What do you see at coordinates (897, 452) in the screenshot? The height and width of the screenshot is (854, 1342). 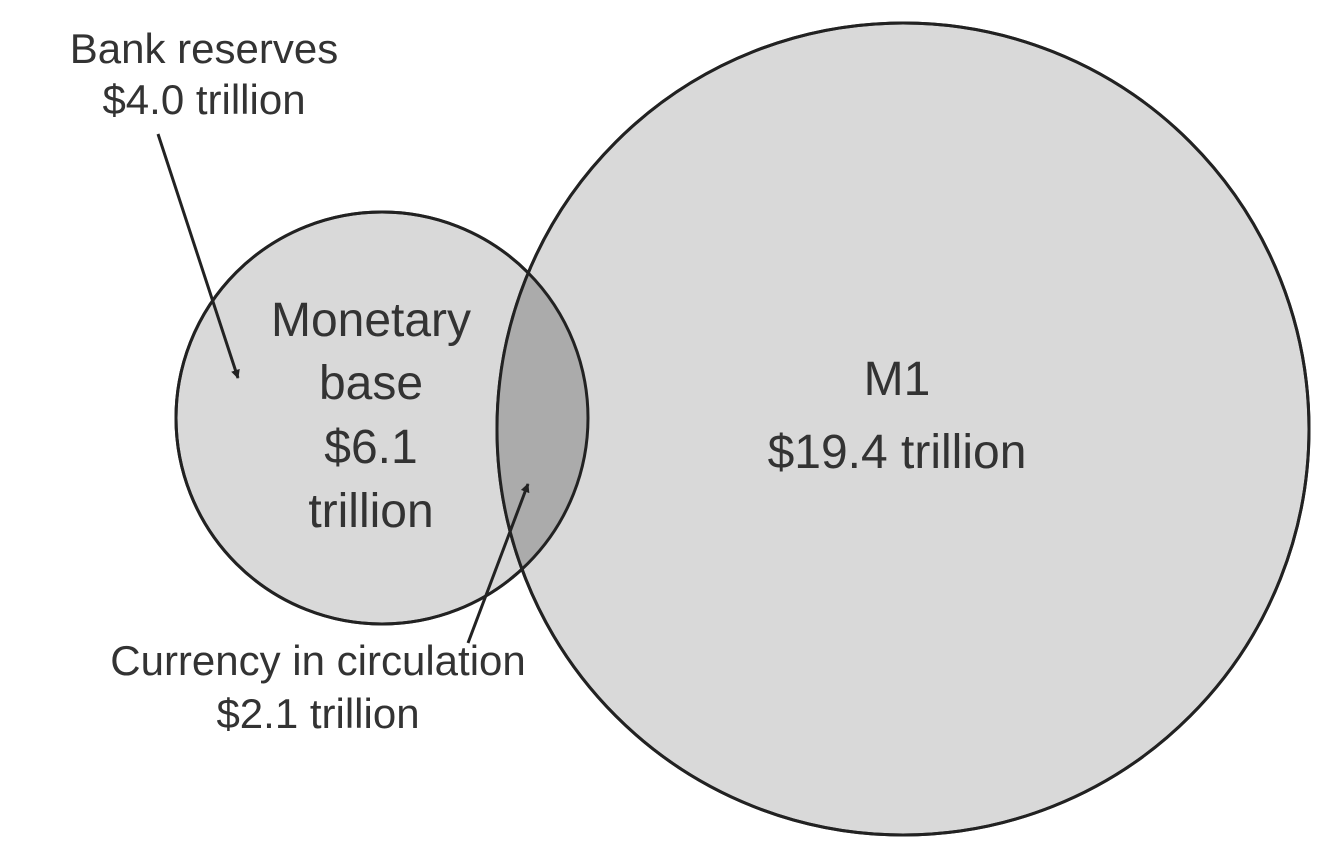 I see `m1-value: $19.4 trillion` at bounding box center [897, 452].